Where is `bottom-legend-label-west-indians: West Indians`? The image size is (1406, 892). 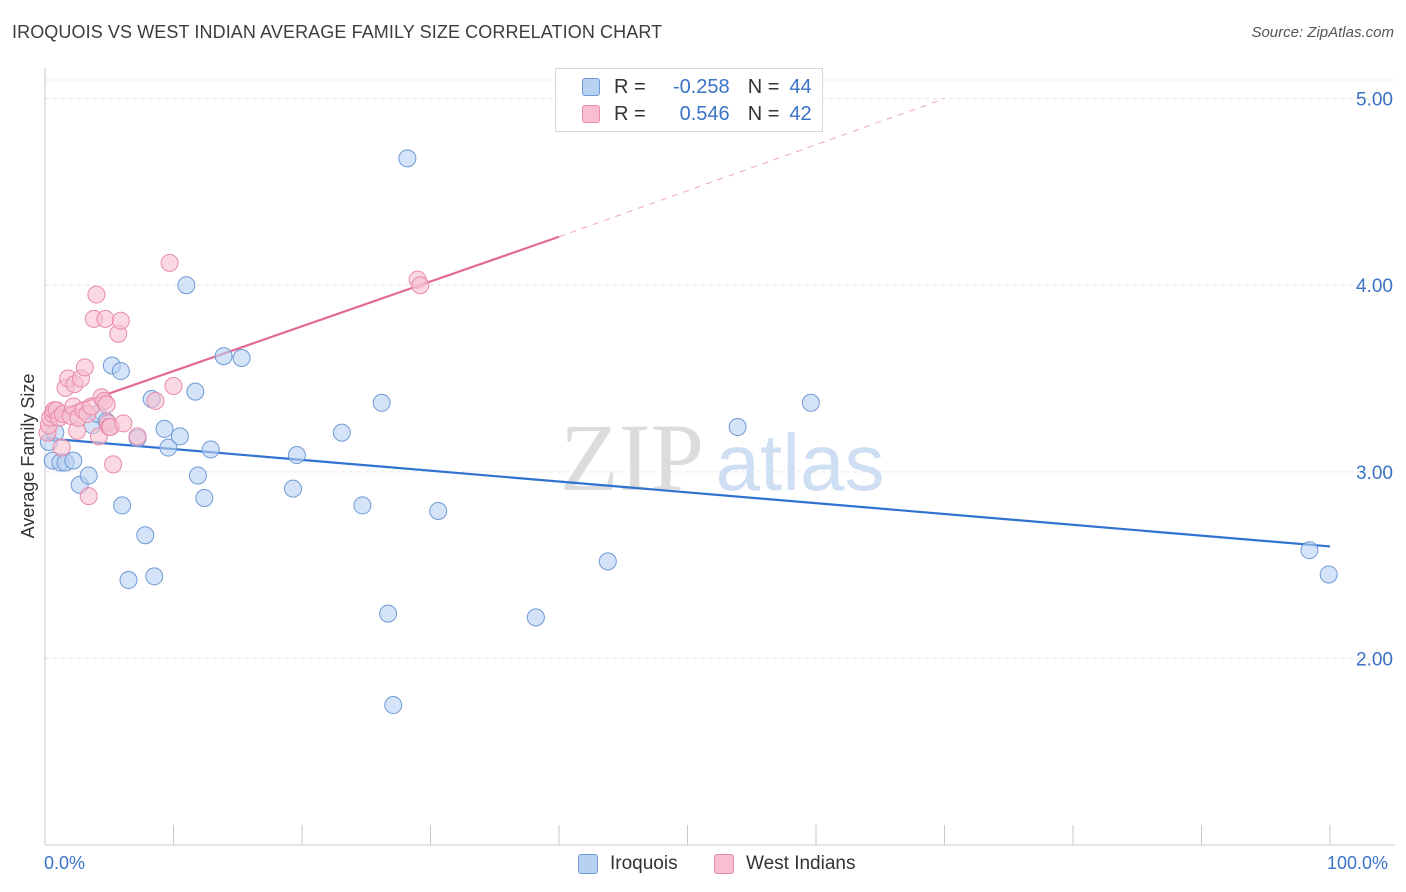 bottom-legend-label-west-indians: West Indians is located at coordinates (801, 863).